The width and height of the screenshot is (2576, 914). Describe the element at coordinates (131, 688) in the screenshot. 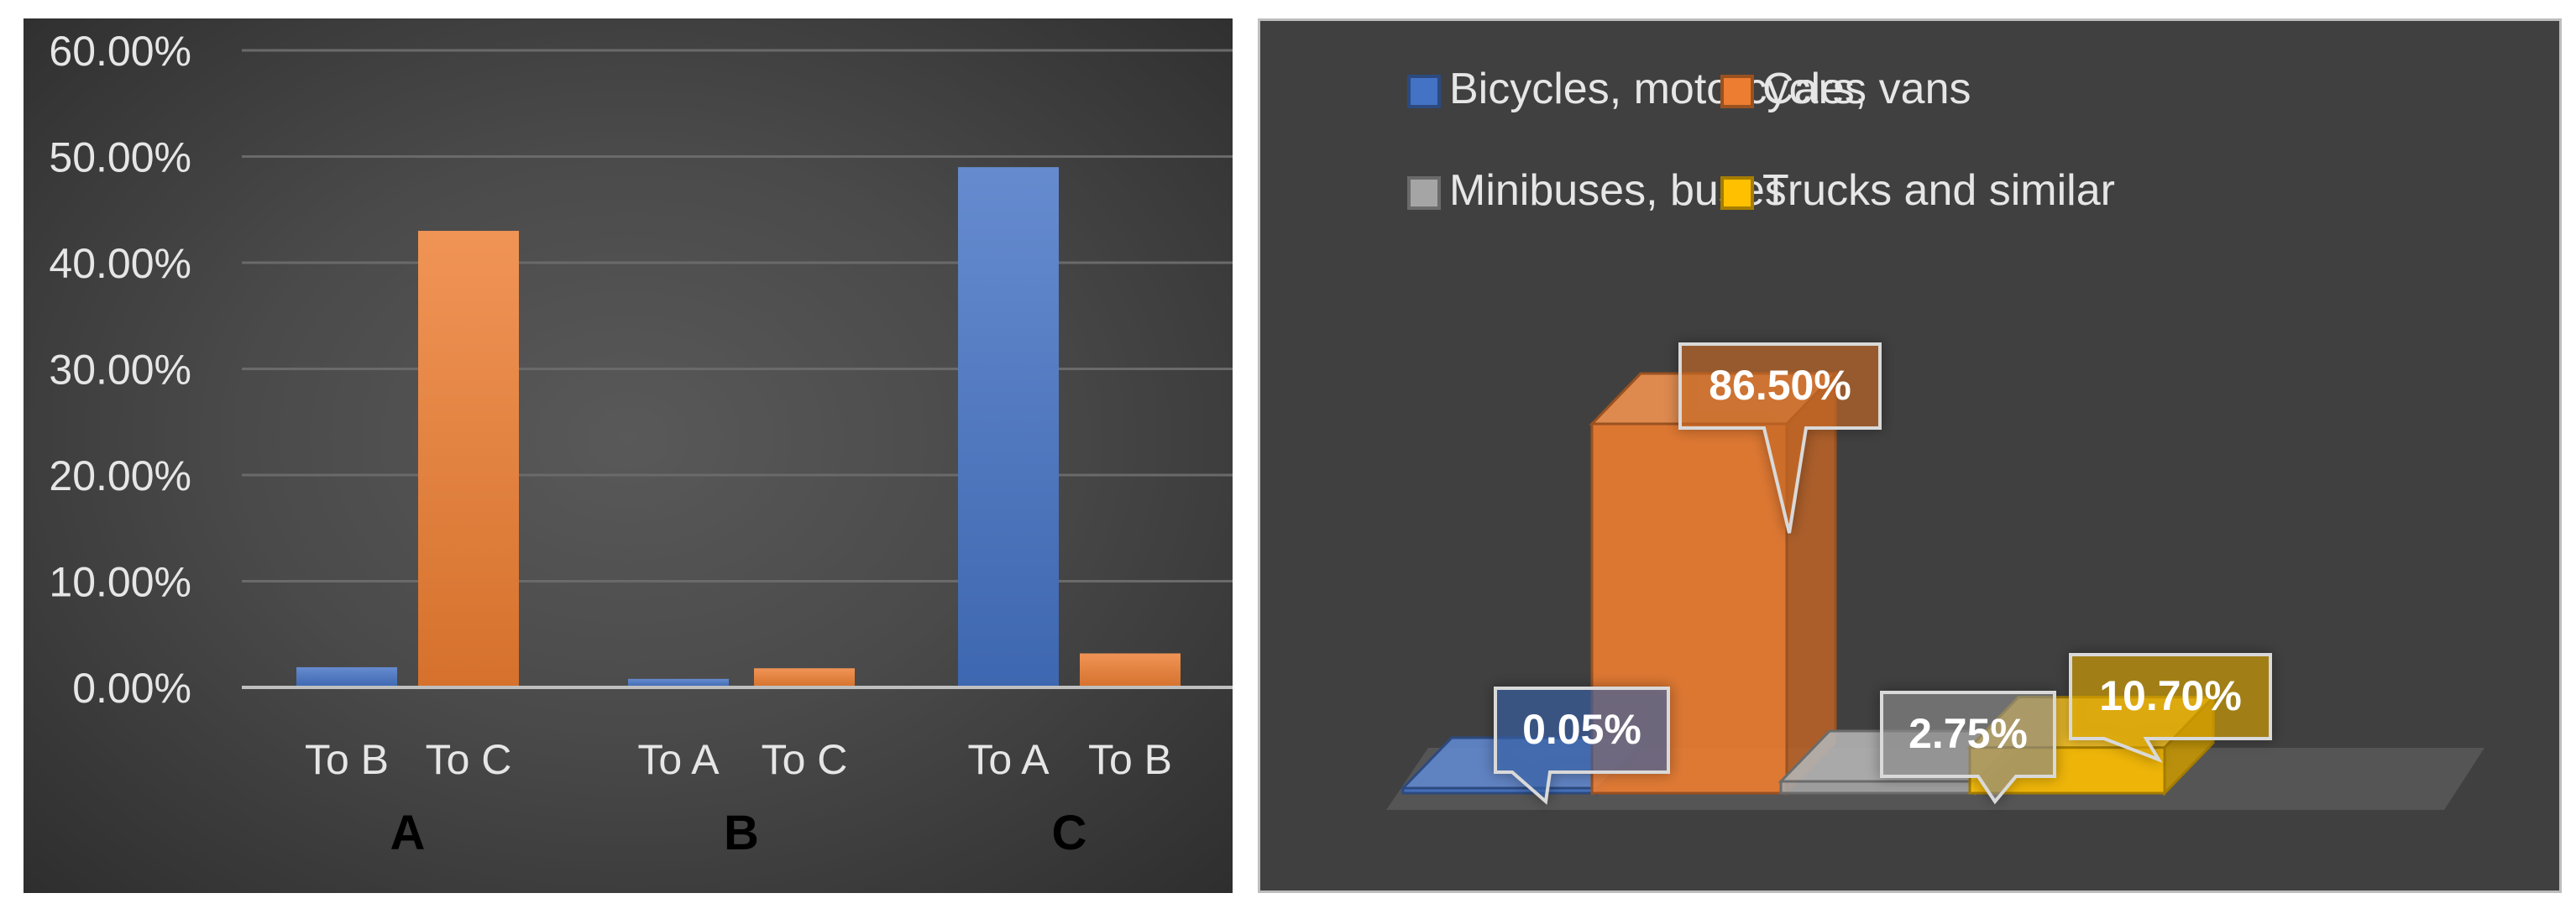

I see `y-tick-label: 0.00%` at that location.